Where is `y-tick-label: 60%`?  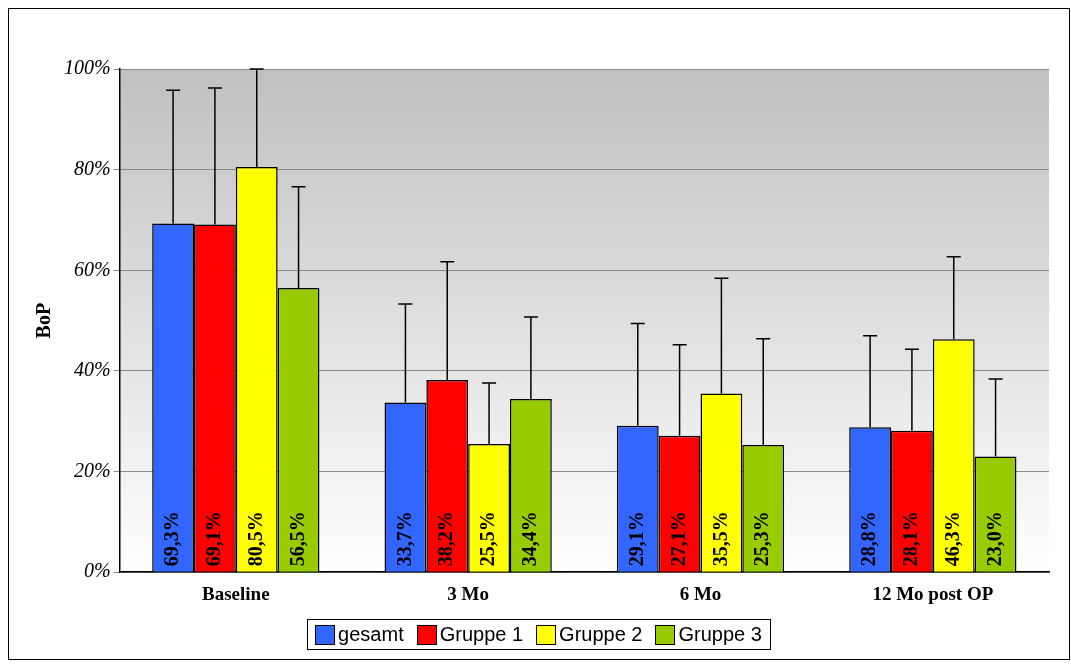
y-tick-label: 60% is located at coordinates (92, 268).